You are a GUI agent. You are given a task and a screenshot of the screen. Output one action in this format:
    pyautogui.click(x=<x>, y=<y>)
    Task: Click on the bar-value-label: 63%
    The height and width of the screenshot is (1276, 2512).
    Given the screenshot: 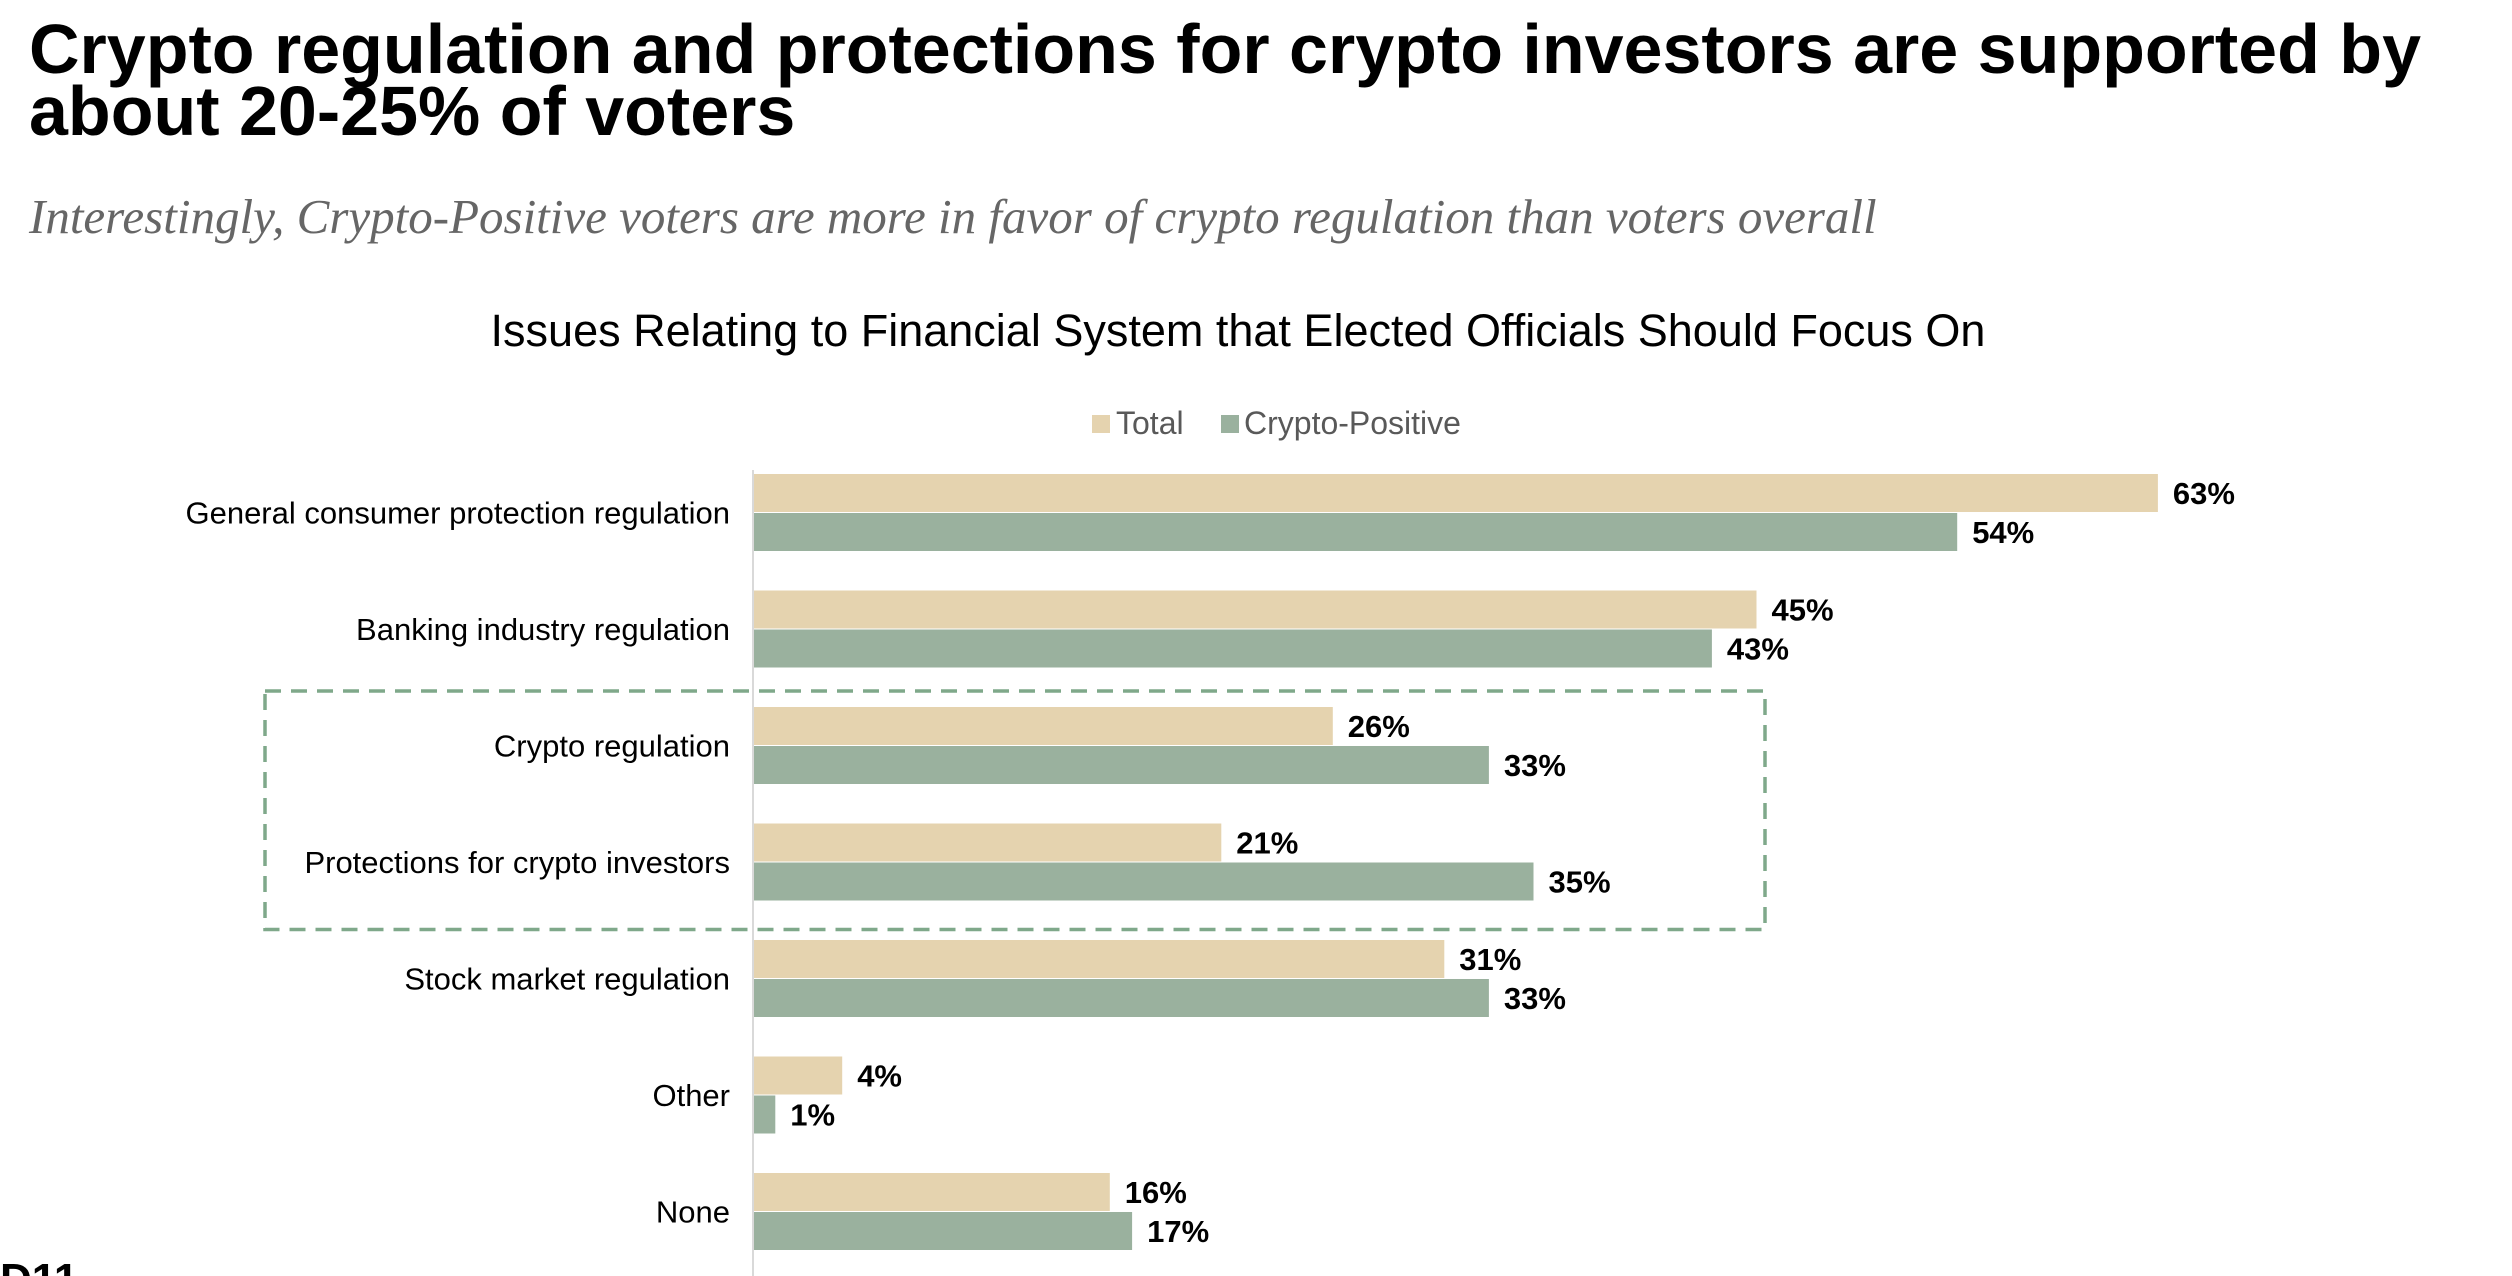 What is the action you would take?
    pyautogui.click(x=2204, y=493)
    